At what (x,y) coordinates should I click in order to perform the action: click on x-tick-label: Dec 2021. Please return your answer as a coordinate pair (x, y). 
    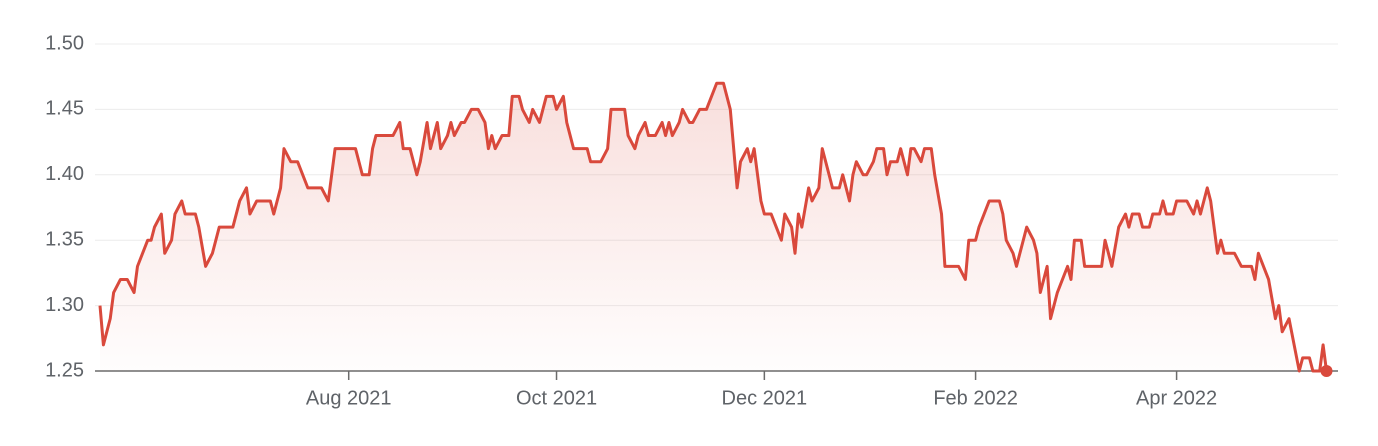
    Looking at the image, I should click on (765, 398).